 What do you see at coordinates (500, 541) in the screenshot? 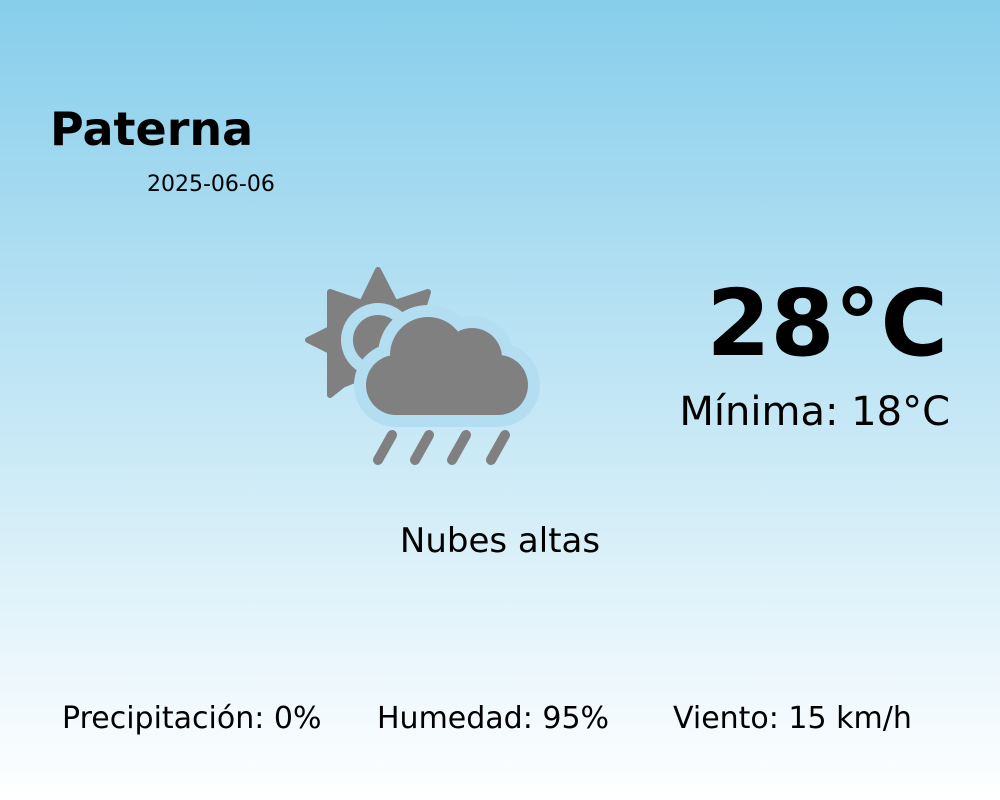
I see `weather-description: Nubes altas` at bounding box center [500, 541].